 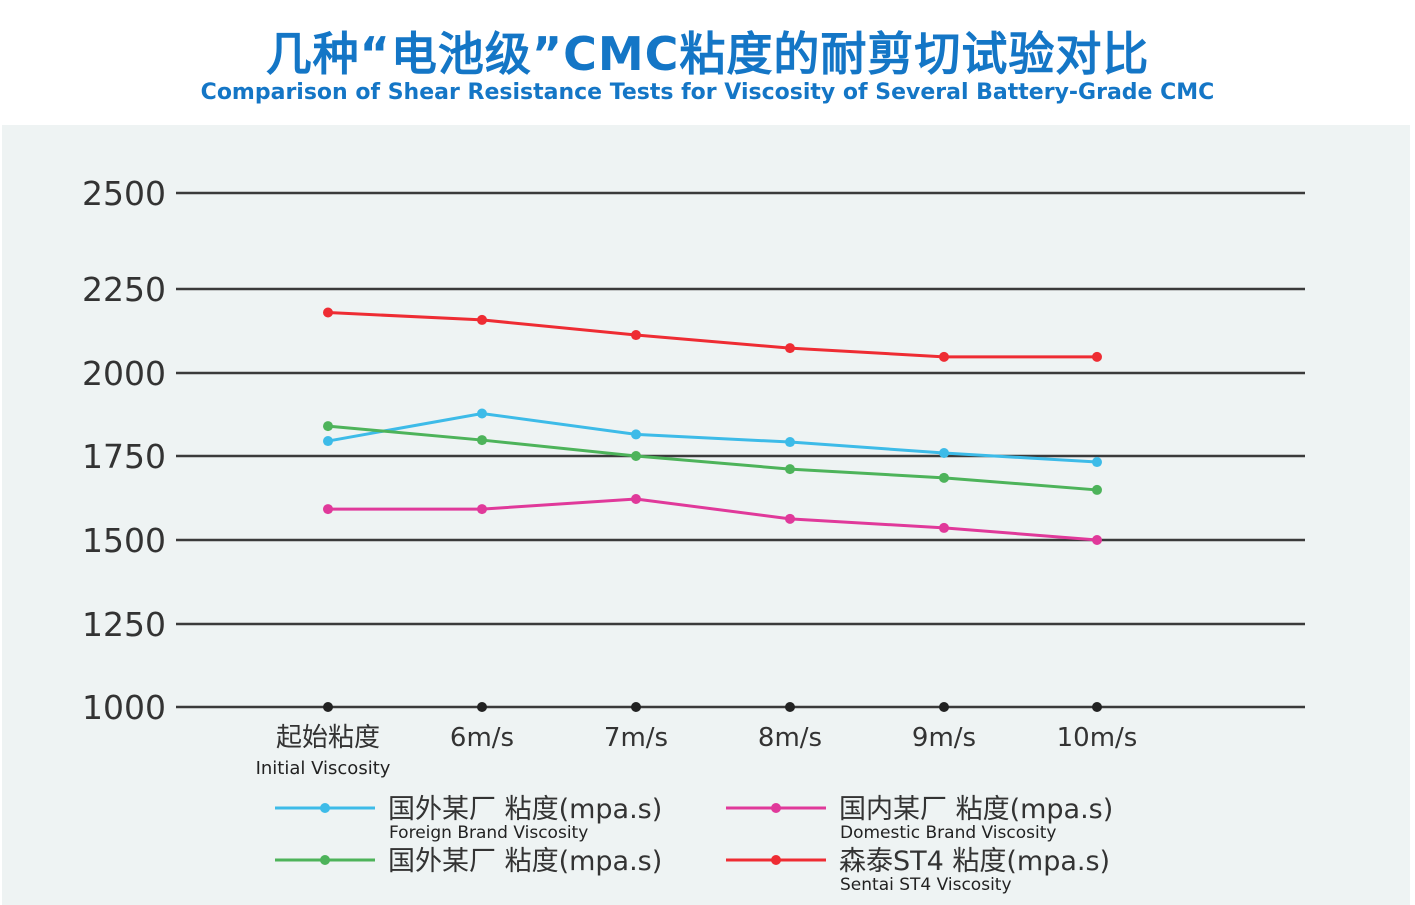 I want to click on x-tick-label: 8m/s, so click(x=790, y=738).